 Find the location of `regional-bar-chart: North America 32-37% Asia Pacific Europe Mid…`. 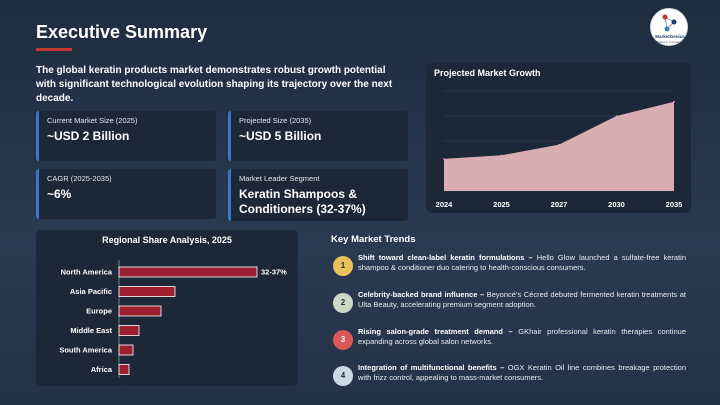

regional-bar-chart: North America 32-37% Asia Pacific Europe Mid… is located at coordinates (173, 319).